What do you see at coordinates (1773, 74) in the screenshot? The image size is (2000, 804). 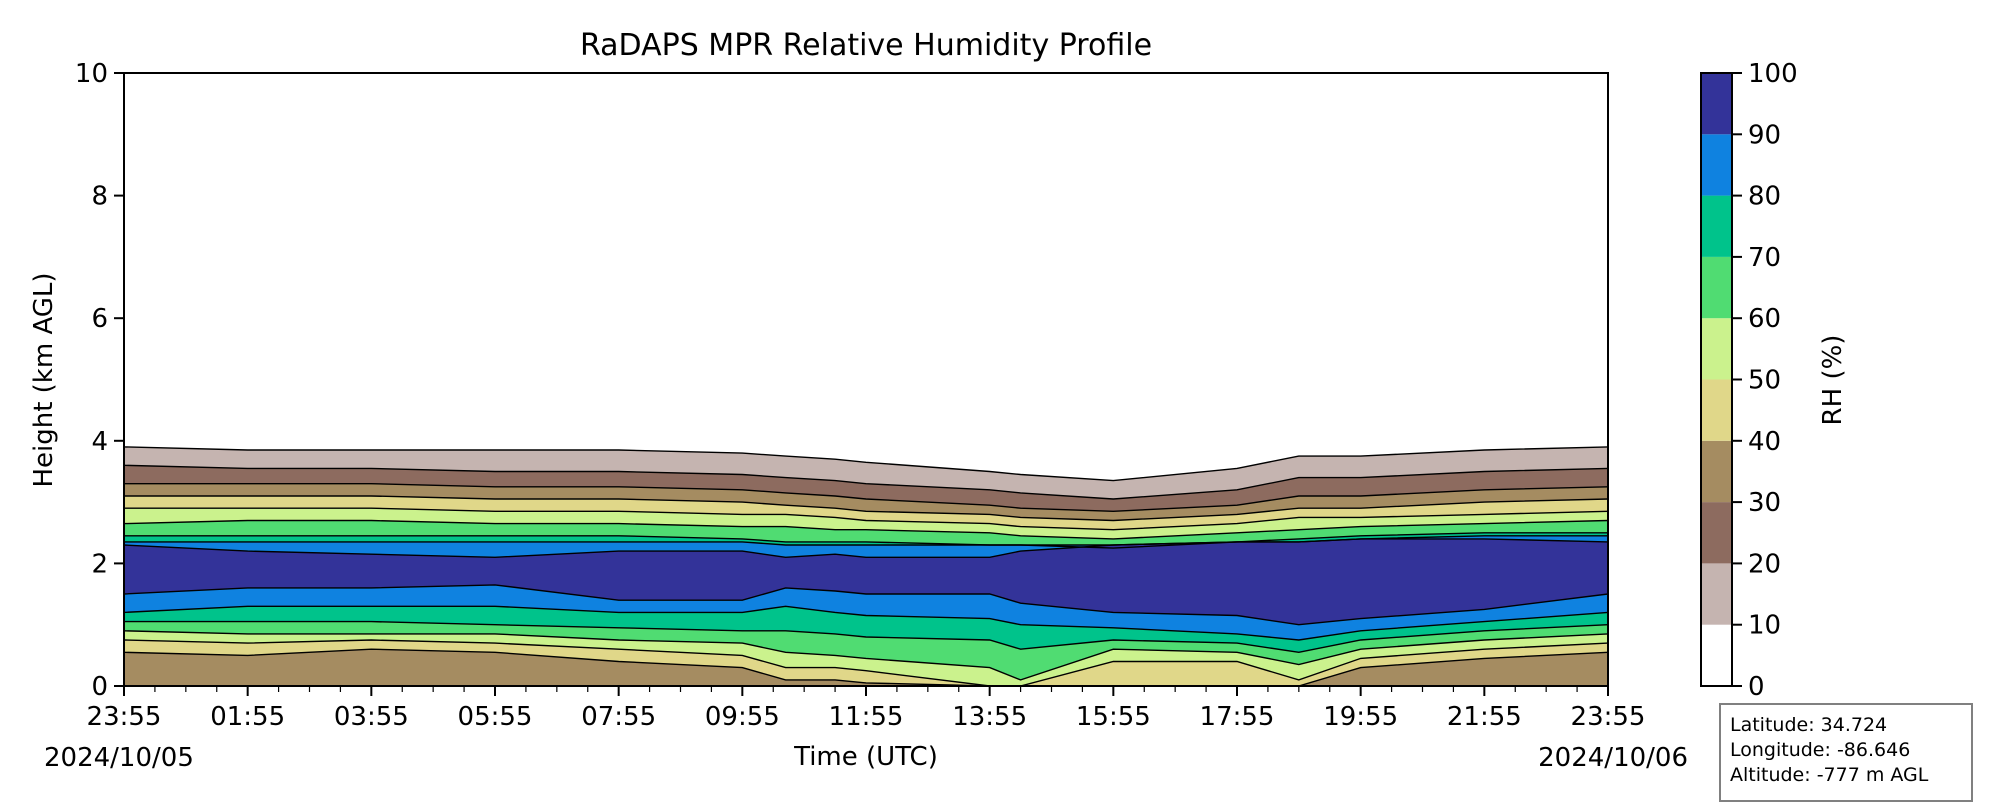 I see `colorbar-tick-label-100: 100` at bounding box center [1773, 74].